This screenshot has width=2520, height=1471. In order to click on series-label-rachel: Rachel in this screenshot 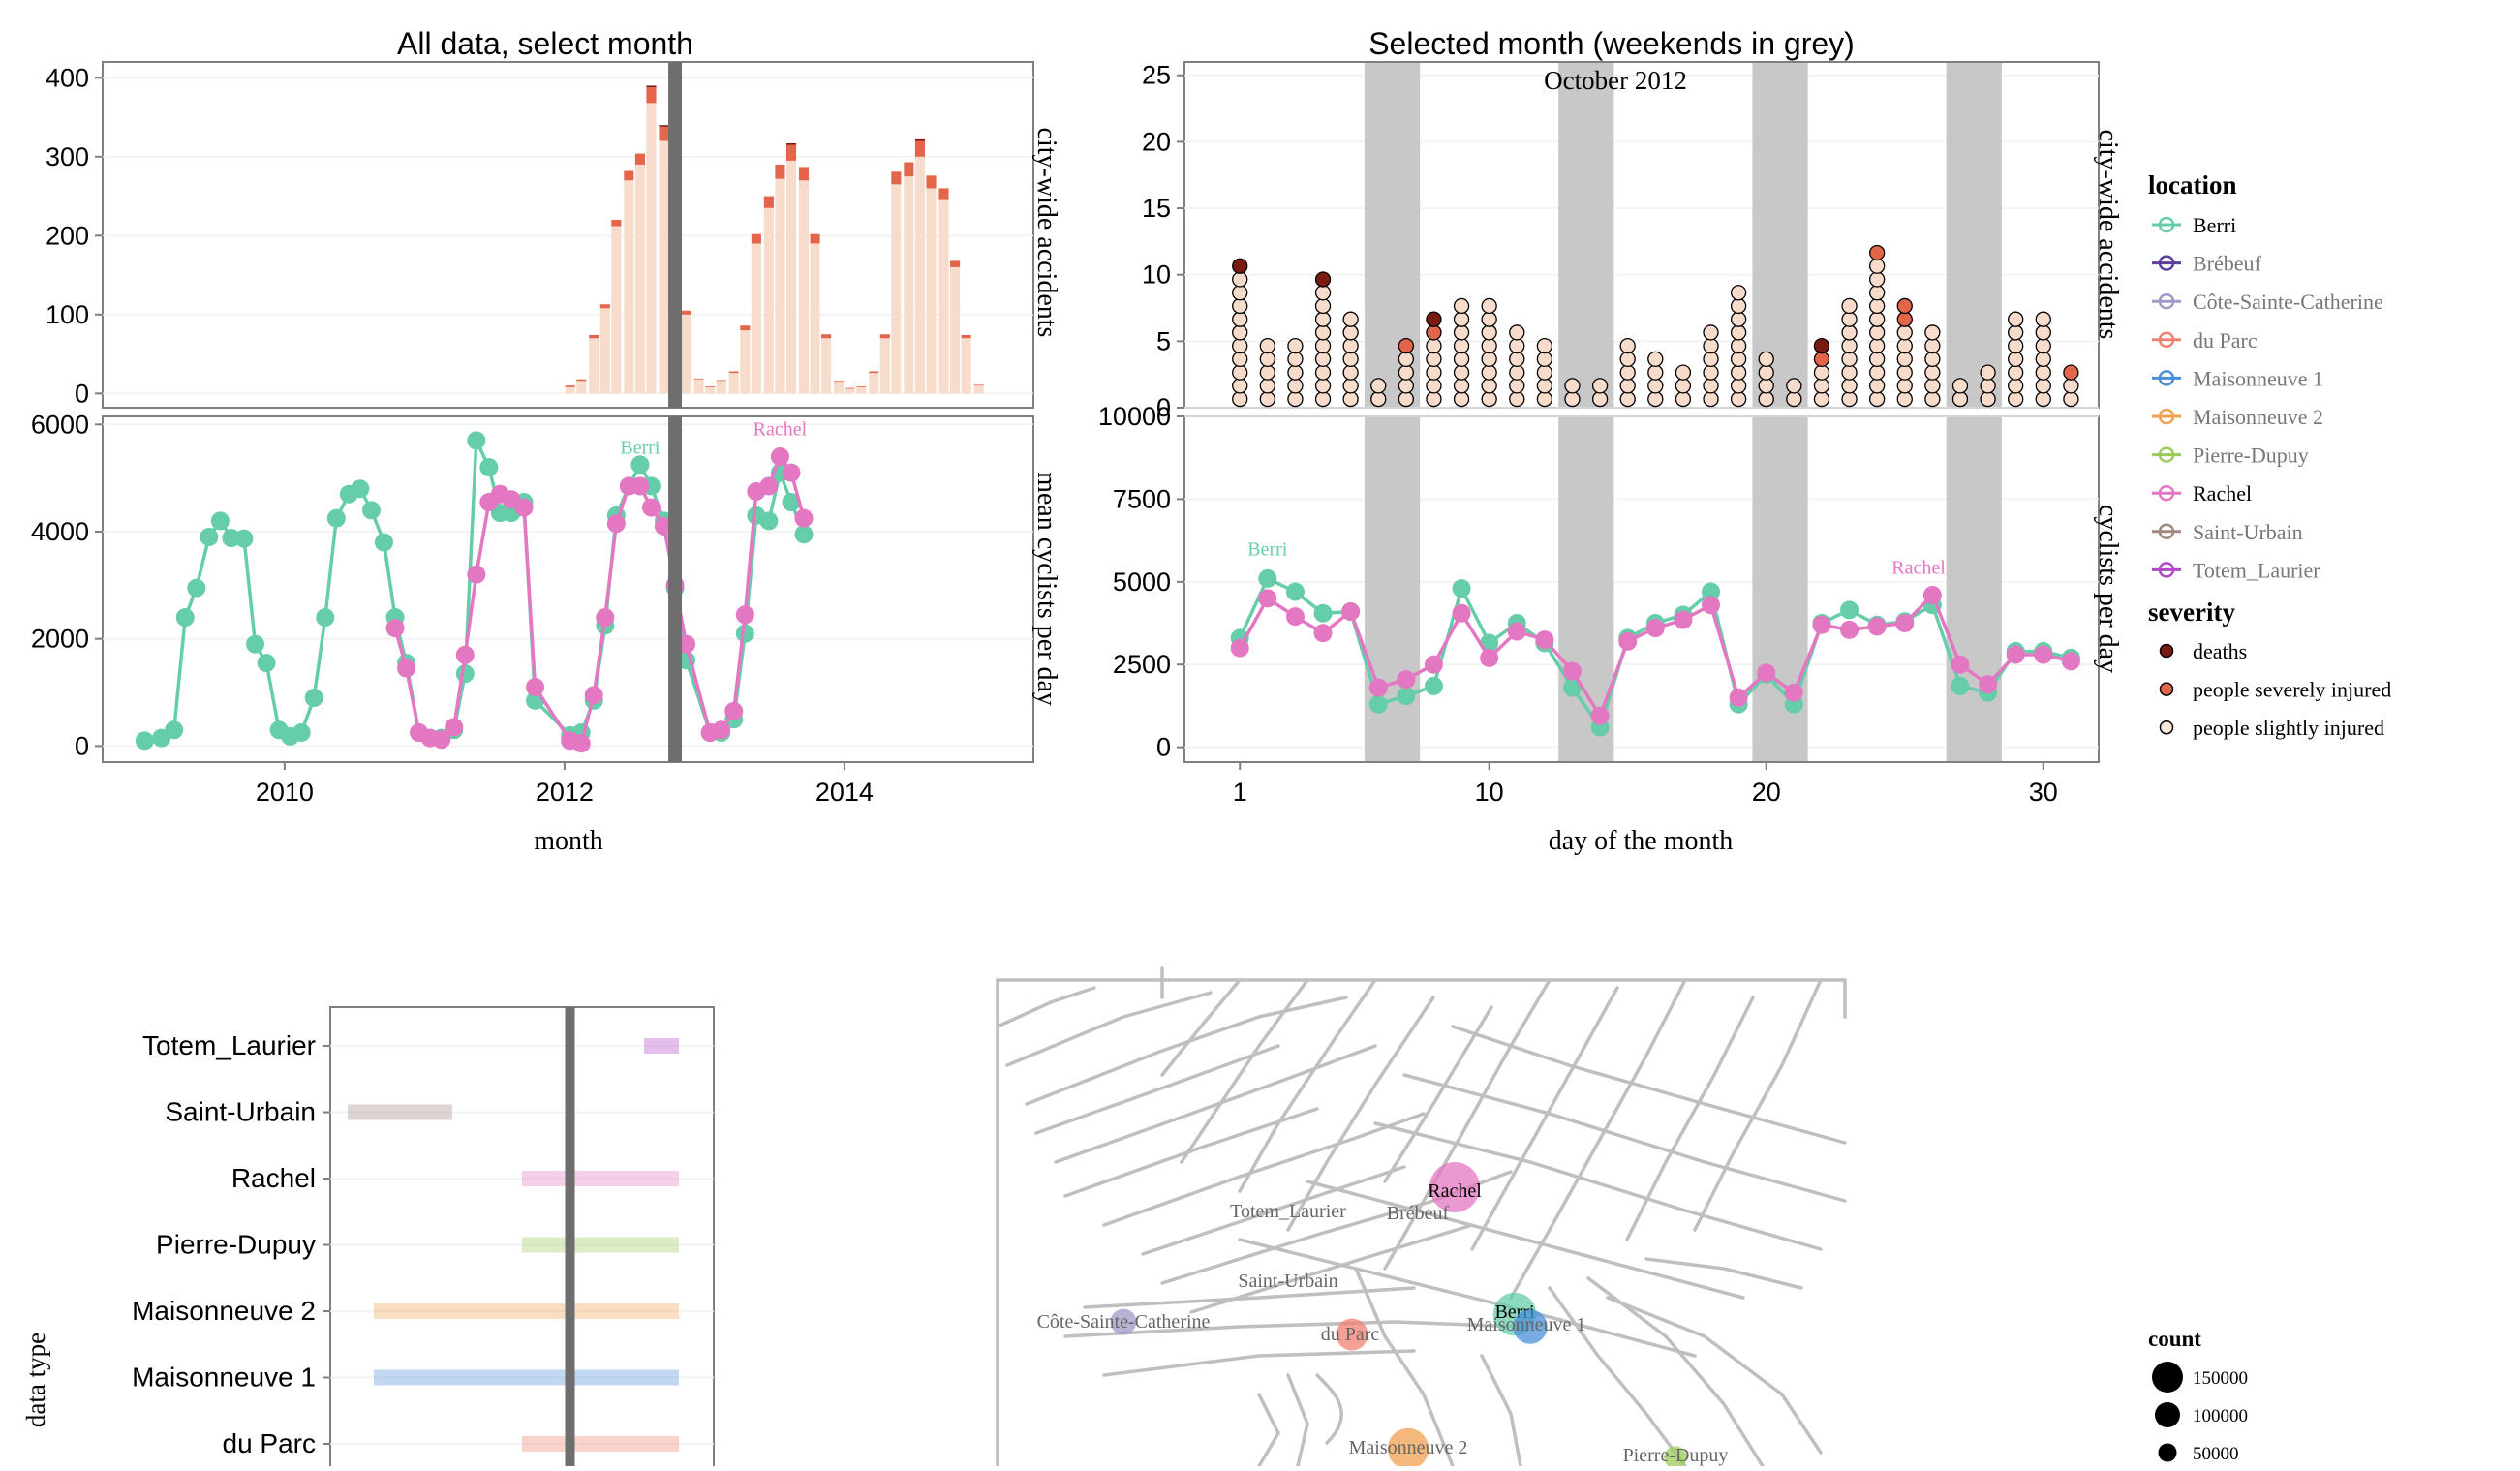, I will do `click(781, 429)`.